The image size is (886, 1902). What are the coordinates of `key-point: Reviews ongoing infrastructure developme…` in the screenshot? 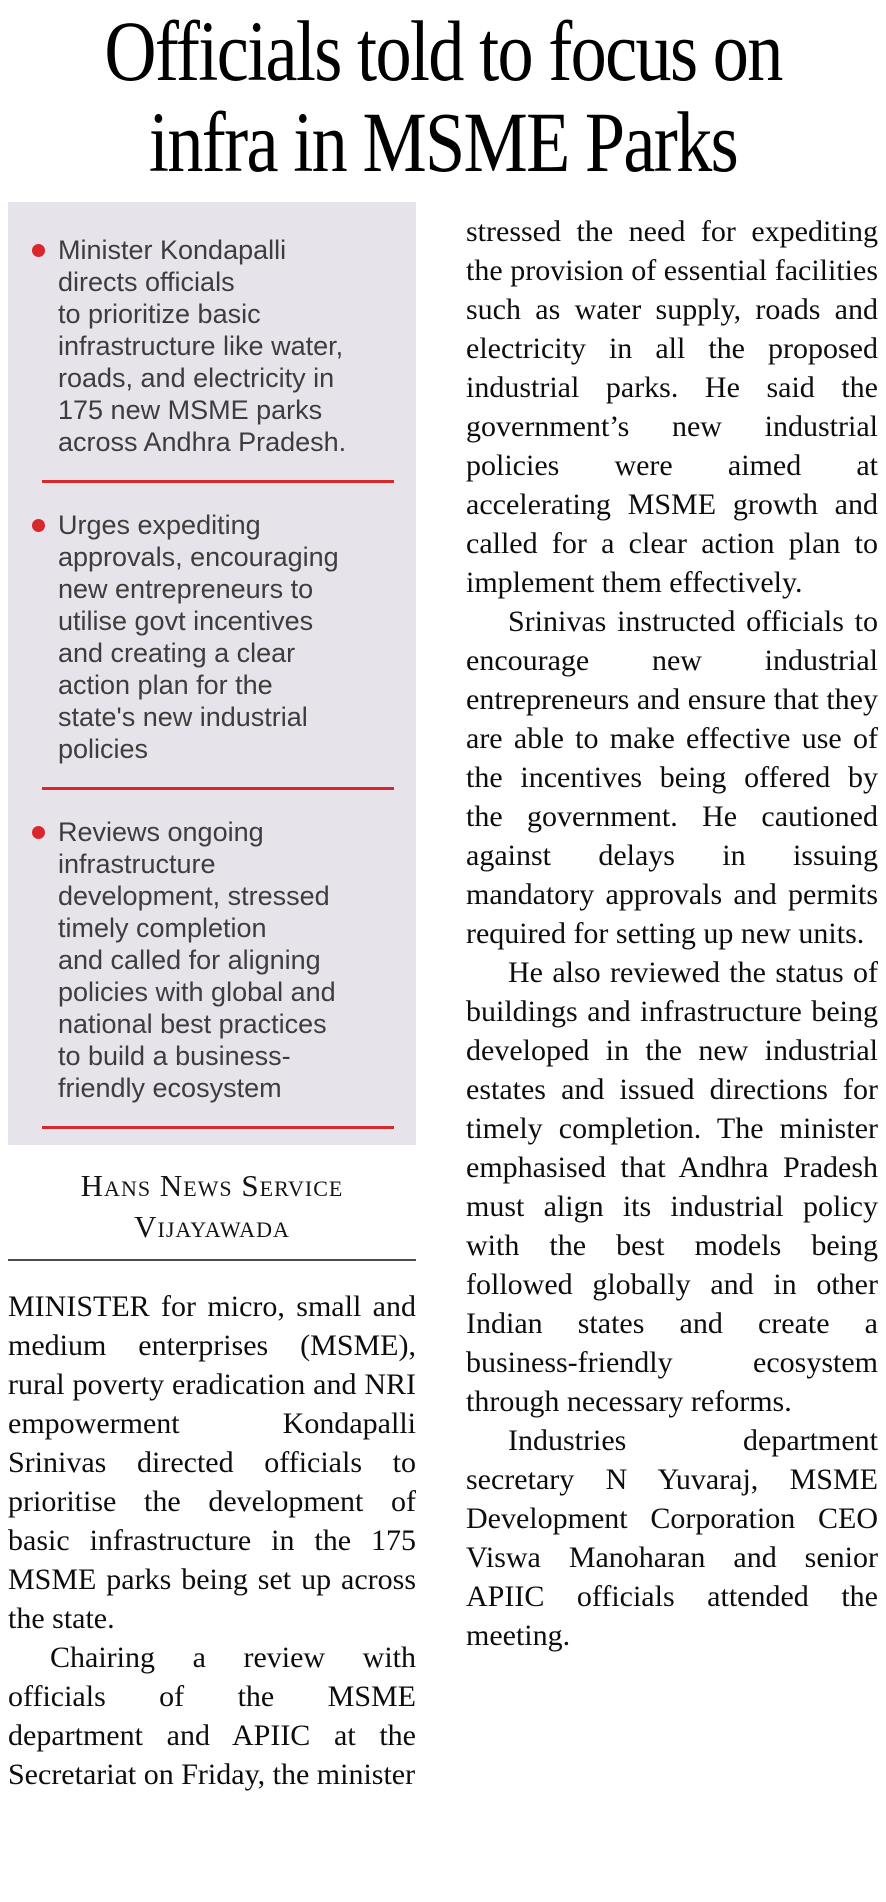 It's located at (215, 960).